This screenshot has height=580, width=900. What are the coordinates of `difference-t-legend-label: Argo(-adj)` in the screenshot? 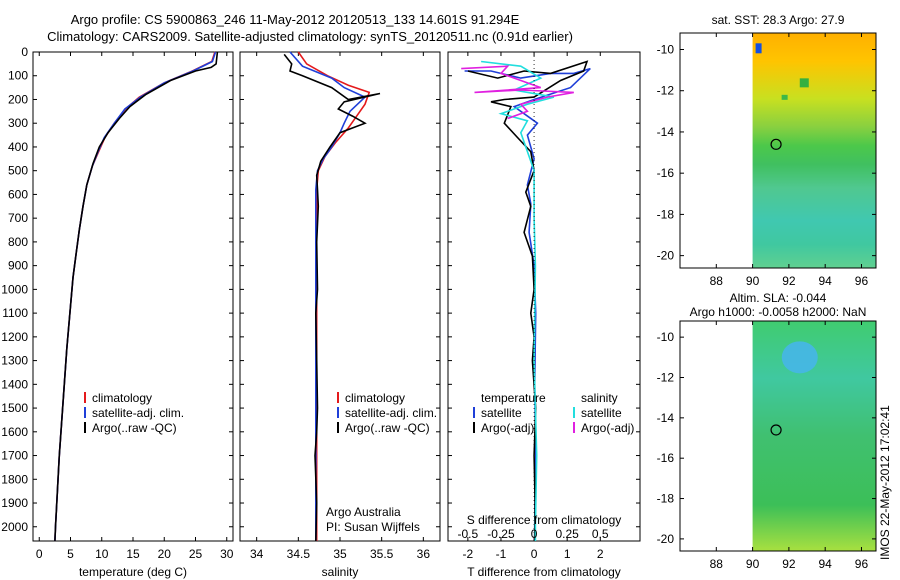 It's located at (507, 428).